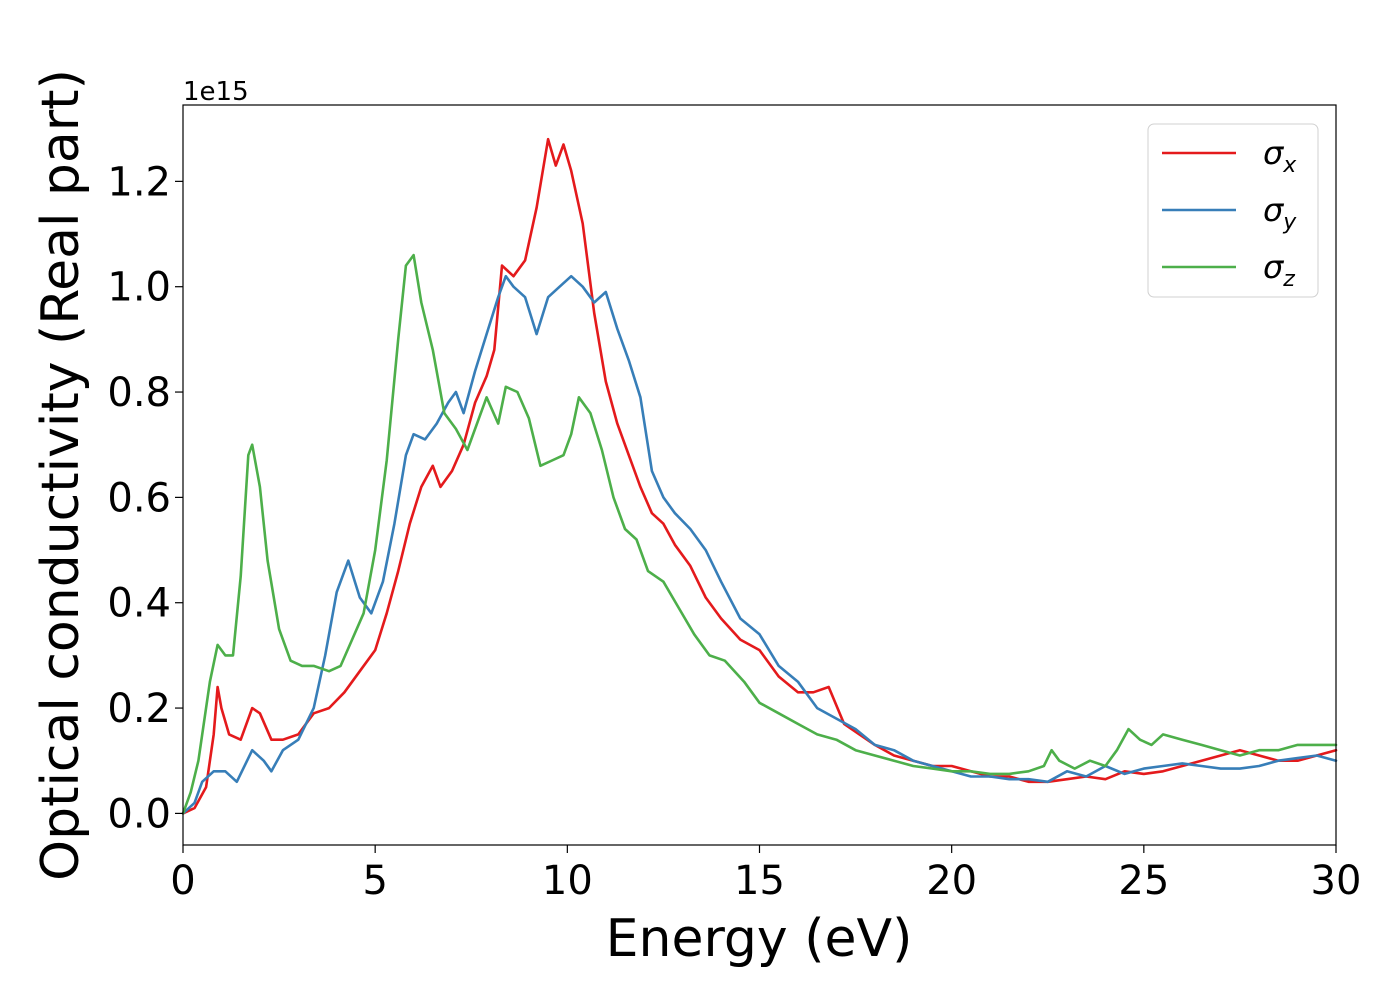 The width and height of the screenshot is (1400, 1000). What do you see at coordinates (567, 881) in the screenshot?
I see `x-tick-label: 10` at bounding box center [567, 881].